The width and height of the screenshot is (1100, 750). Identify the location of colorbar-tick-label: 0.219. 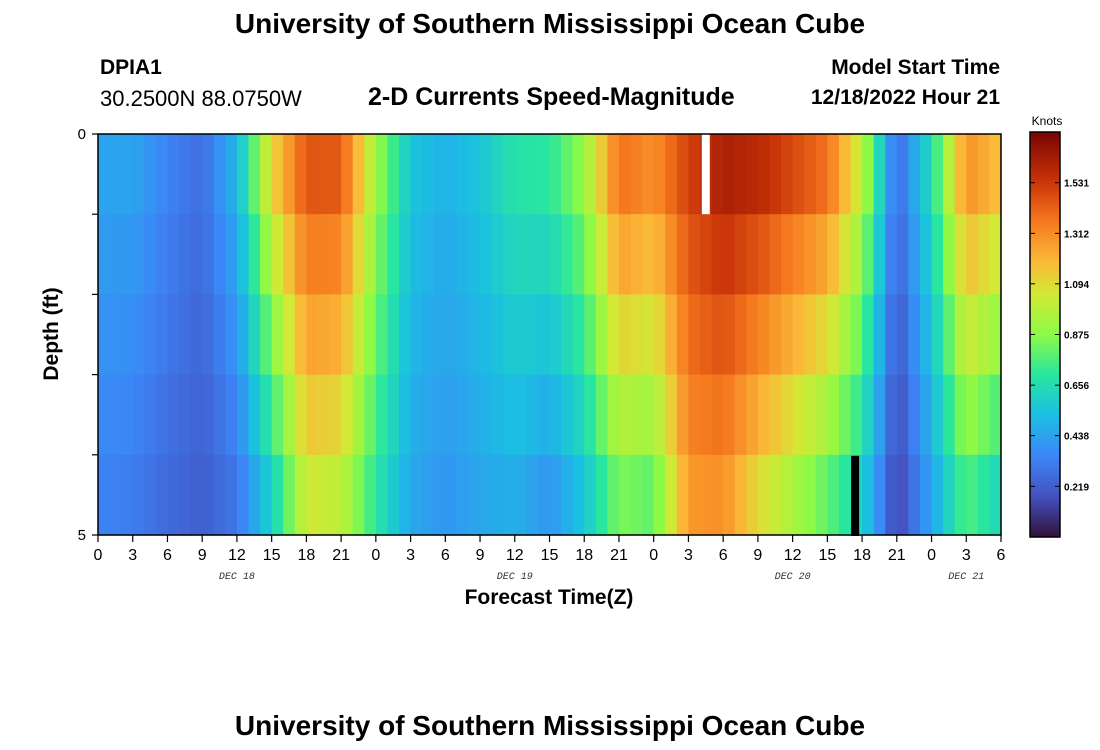
(1076, 487).